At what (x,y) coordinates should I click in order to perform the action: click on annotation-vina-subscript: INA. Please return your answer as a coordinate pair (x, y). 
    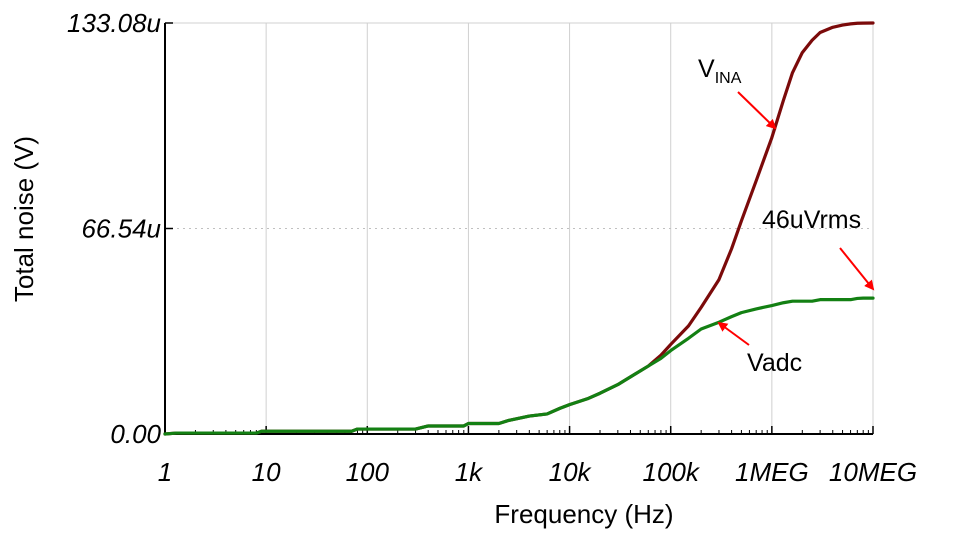
    Looking at the image, I should click on (728, 78).